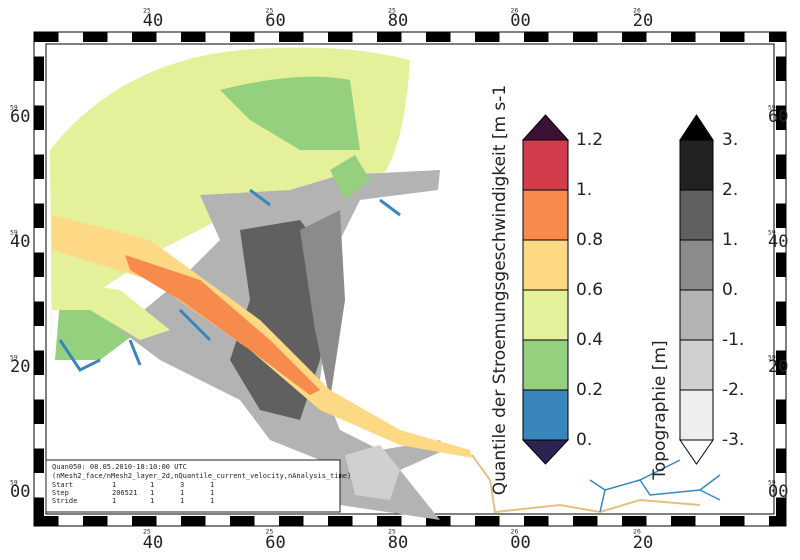 Image resolution: width=800 pixels, height=560 pixels. Describe the element at coordinates (660, 410) in the screenshot. I see `legend-title: Topographie [m]` at that location.